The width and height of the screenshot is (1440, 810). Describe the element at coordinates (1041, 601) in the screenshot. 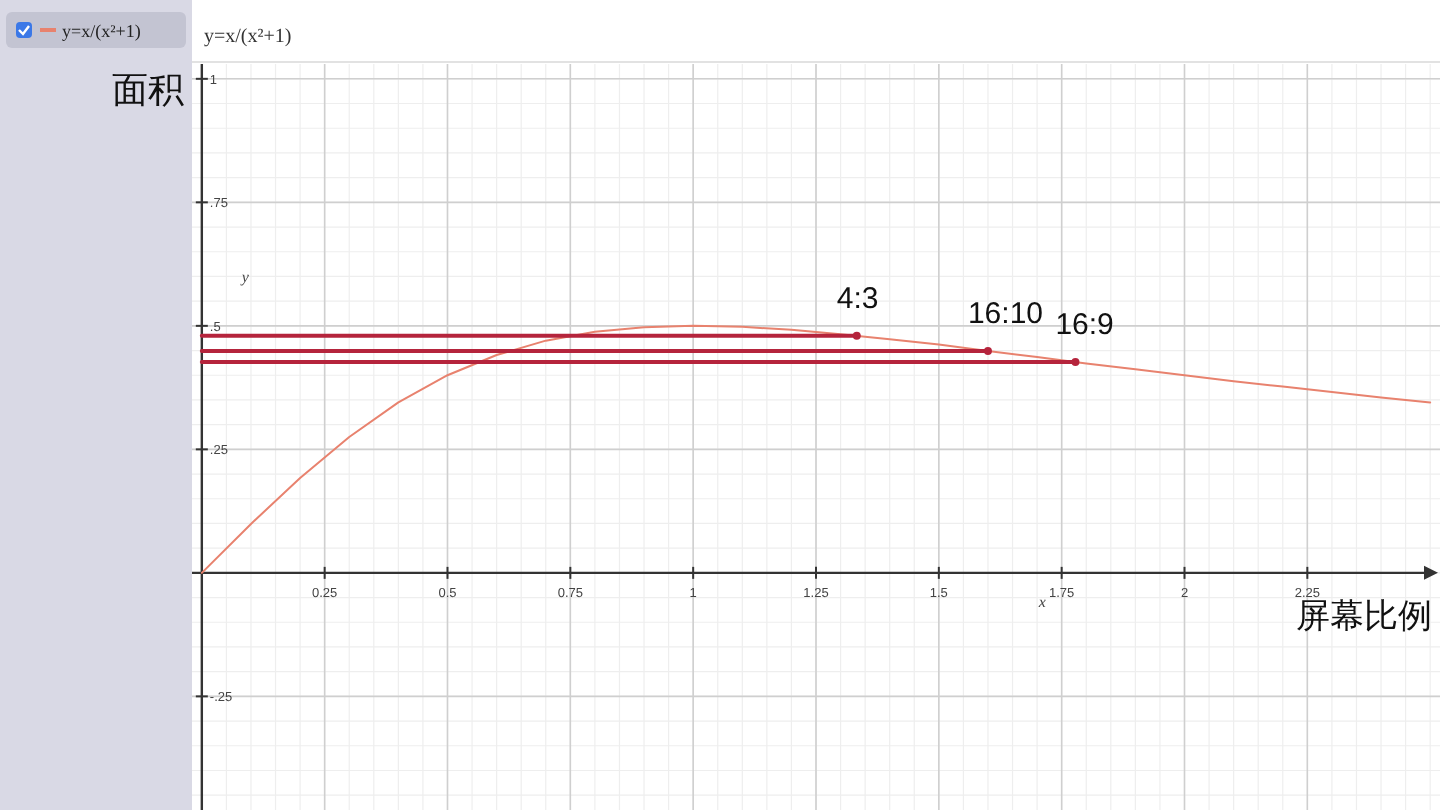

I see `annotation: x` at that location.